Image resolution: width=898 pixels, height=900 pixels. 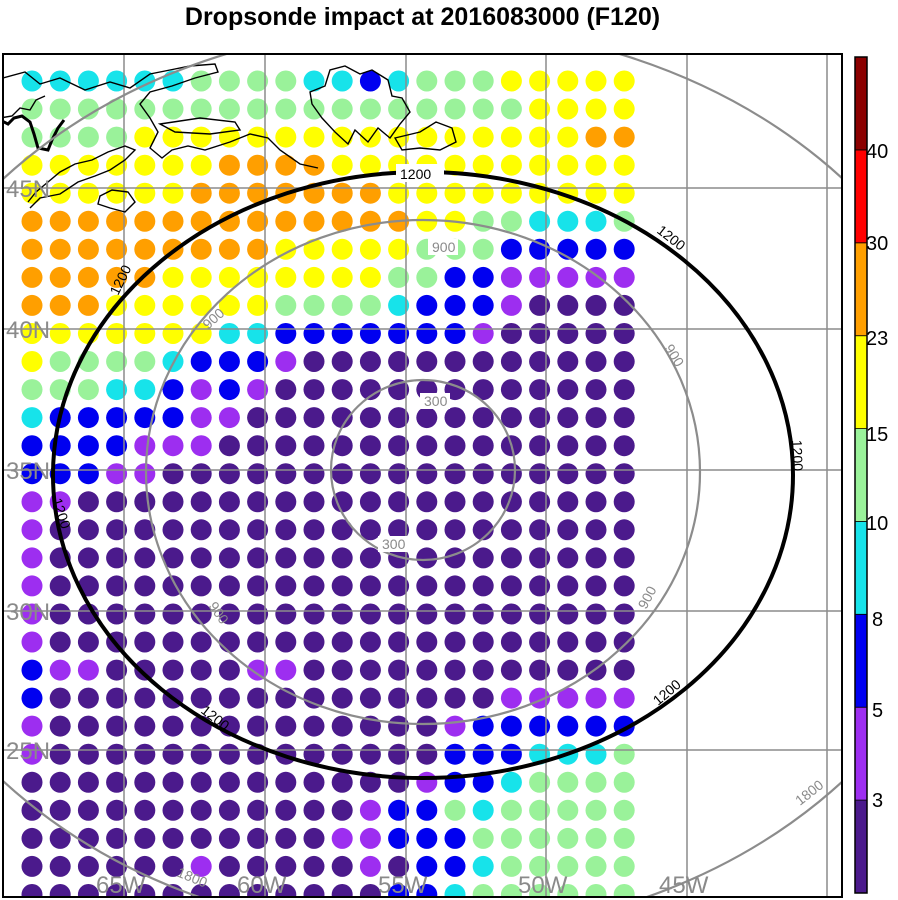 What do you see at coordinates (871, 475) in the screenshot?
I see `colorbar: 3 5 8 10 15 23 30 40` at bounding box center [871, 475].